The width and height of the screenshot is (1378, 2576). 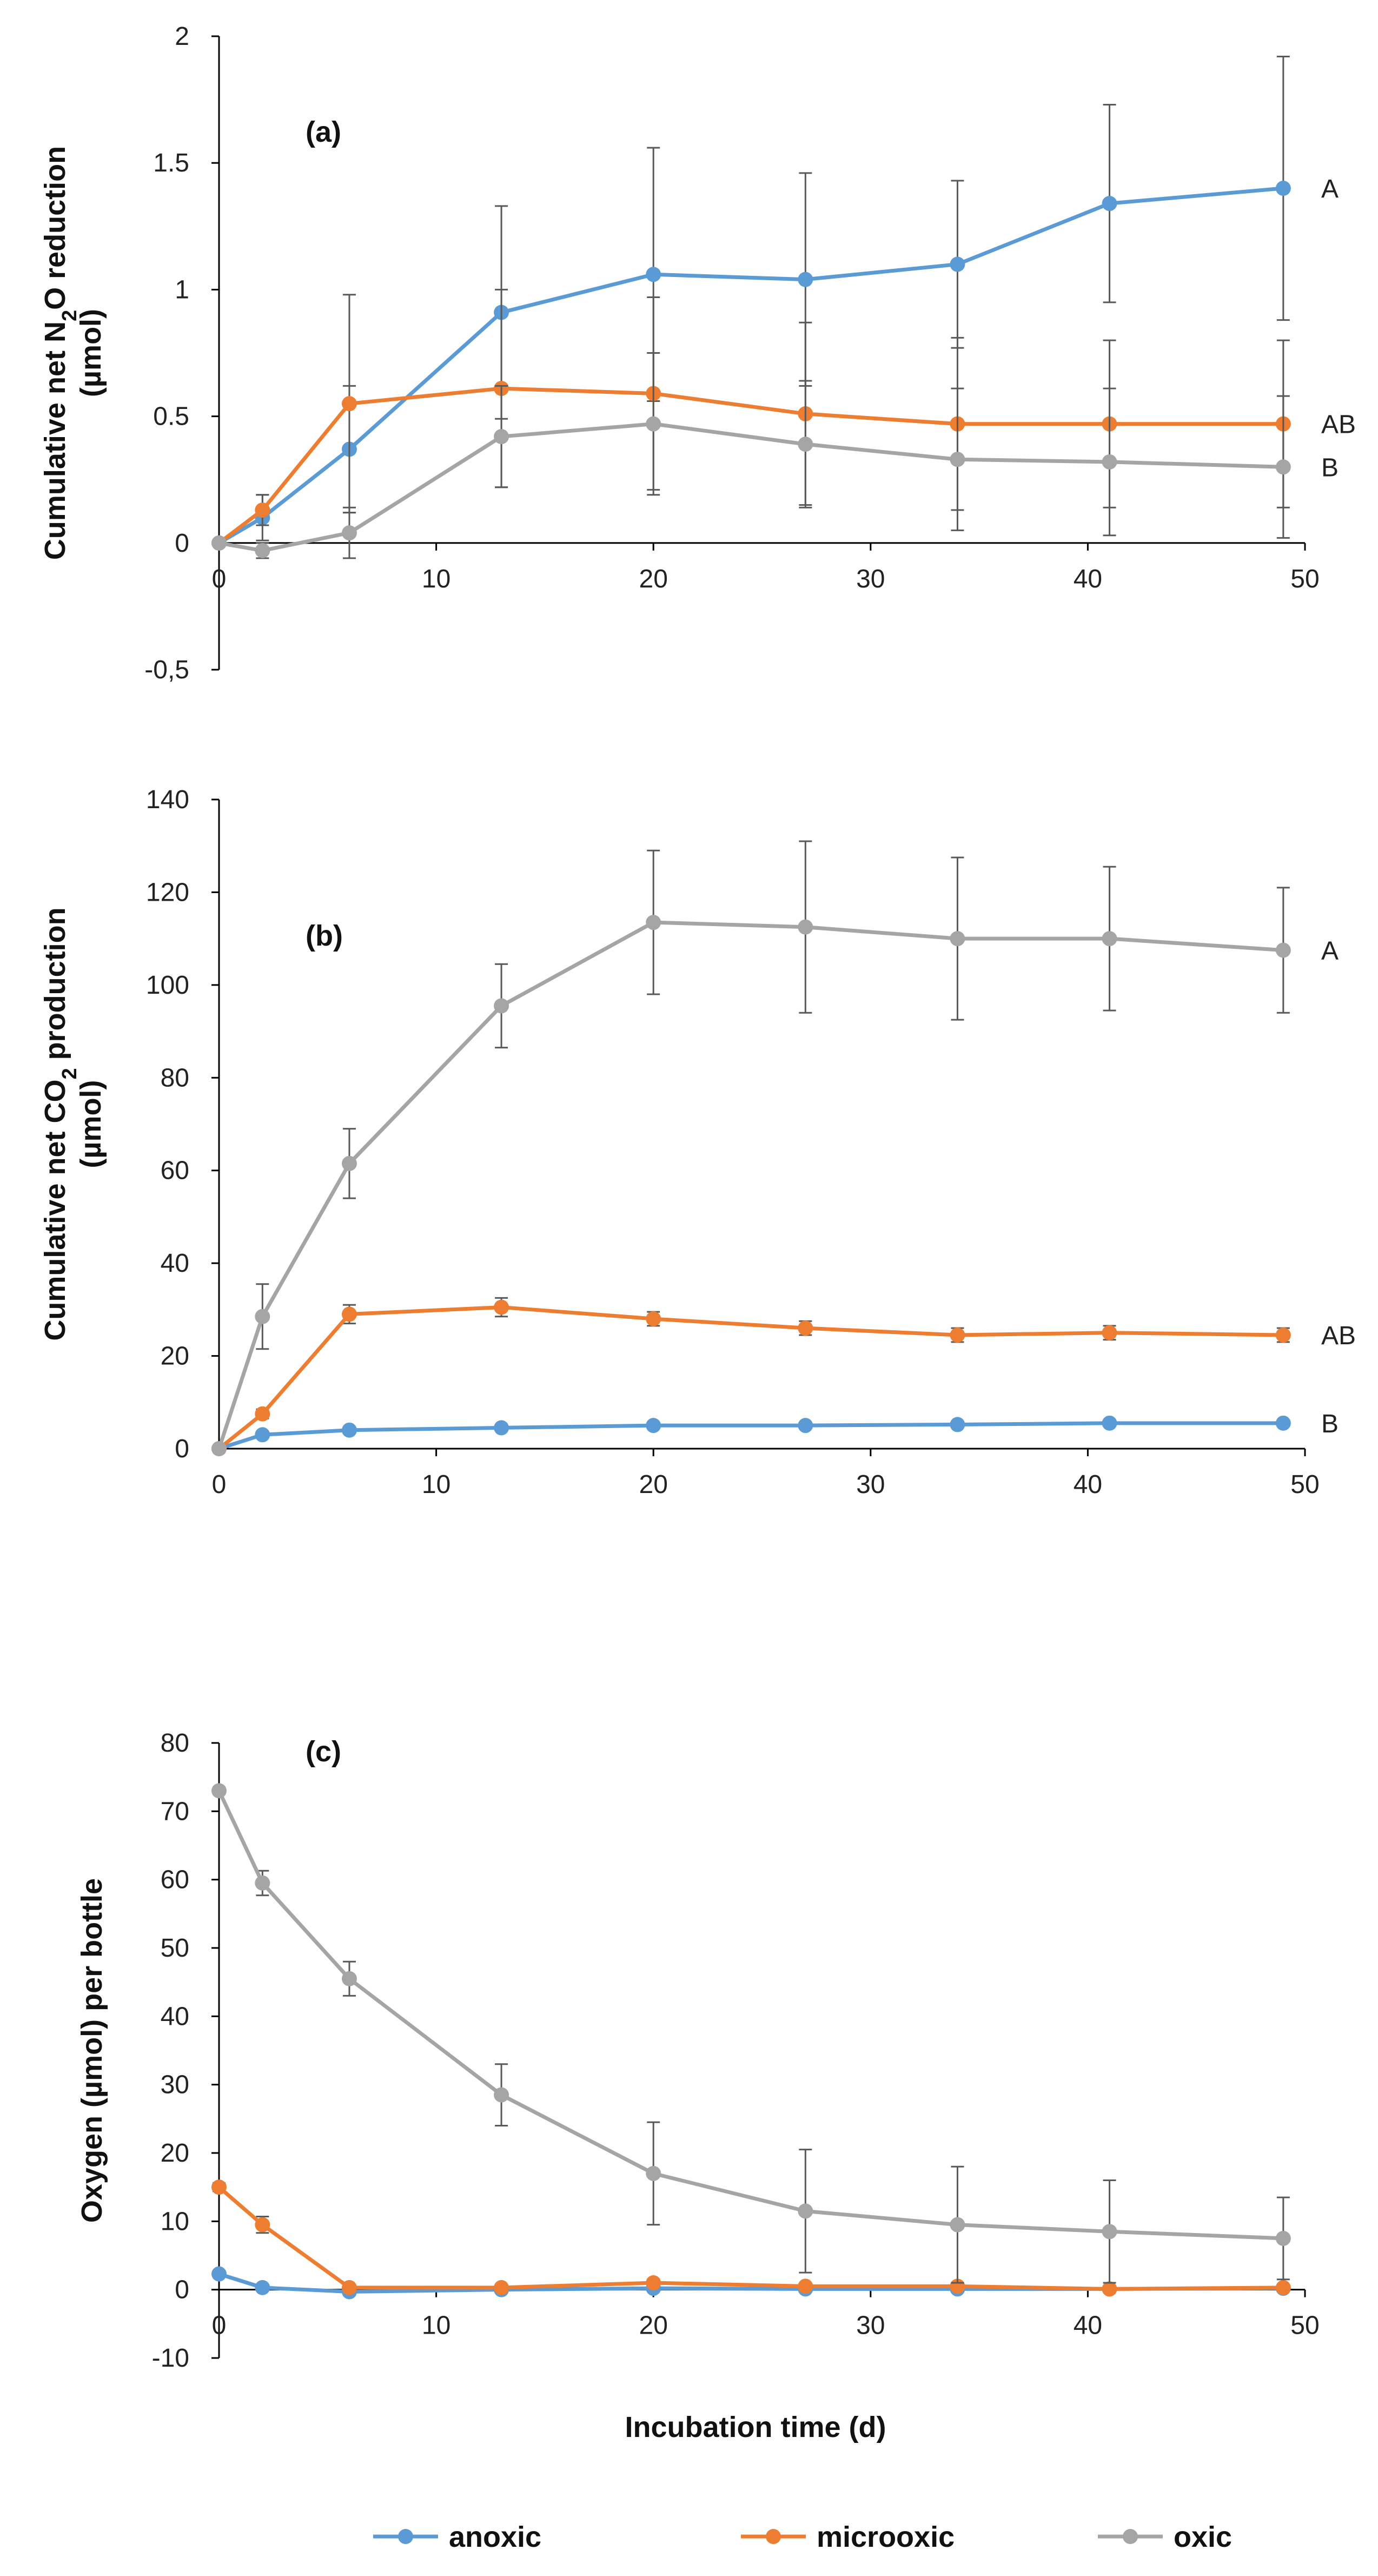 What do you see at coordinates (175, 1743) in the screenshot?
I see `y-tick-label: 80` at bounding box center [175, 1743].